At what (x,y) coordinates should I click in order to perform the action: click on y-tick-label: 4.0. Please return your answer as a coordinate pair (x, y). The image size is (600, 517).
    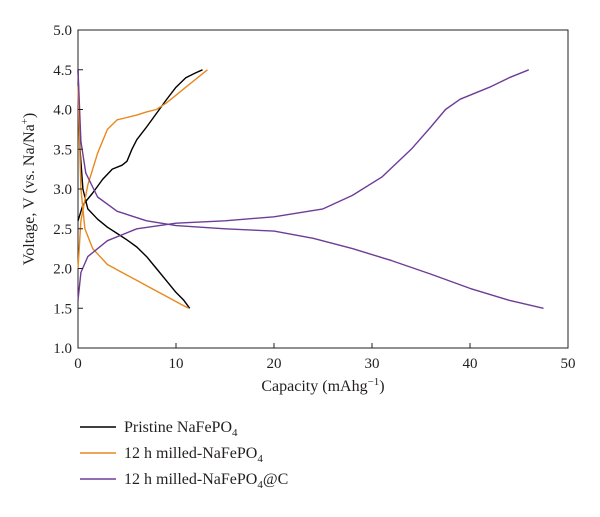
    Looking at the image, I should click on (62, 111).